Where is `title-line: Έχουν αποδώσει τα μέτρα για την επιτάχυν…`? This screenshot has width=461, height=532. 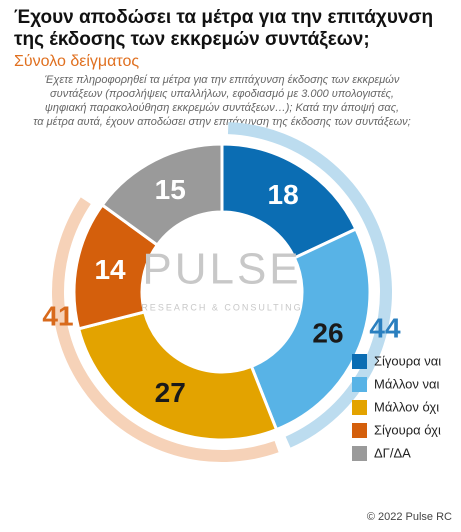 title-line: Έχουν αποδώσει τα μέτρα για την επιτάχυν… is located at coordinates (223, 17).